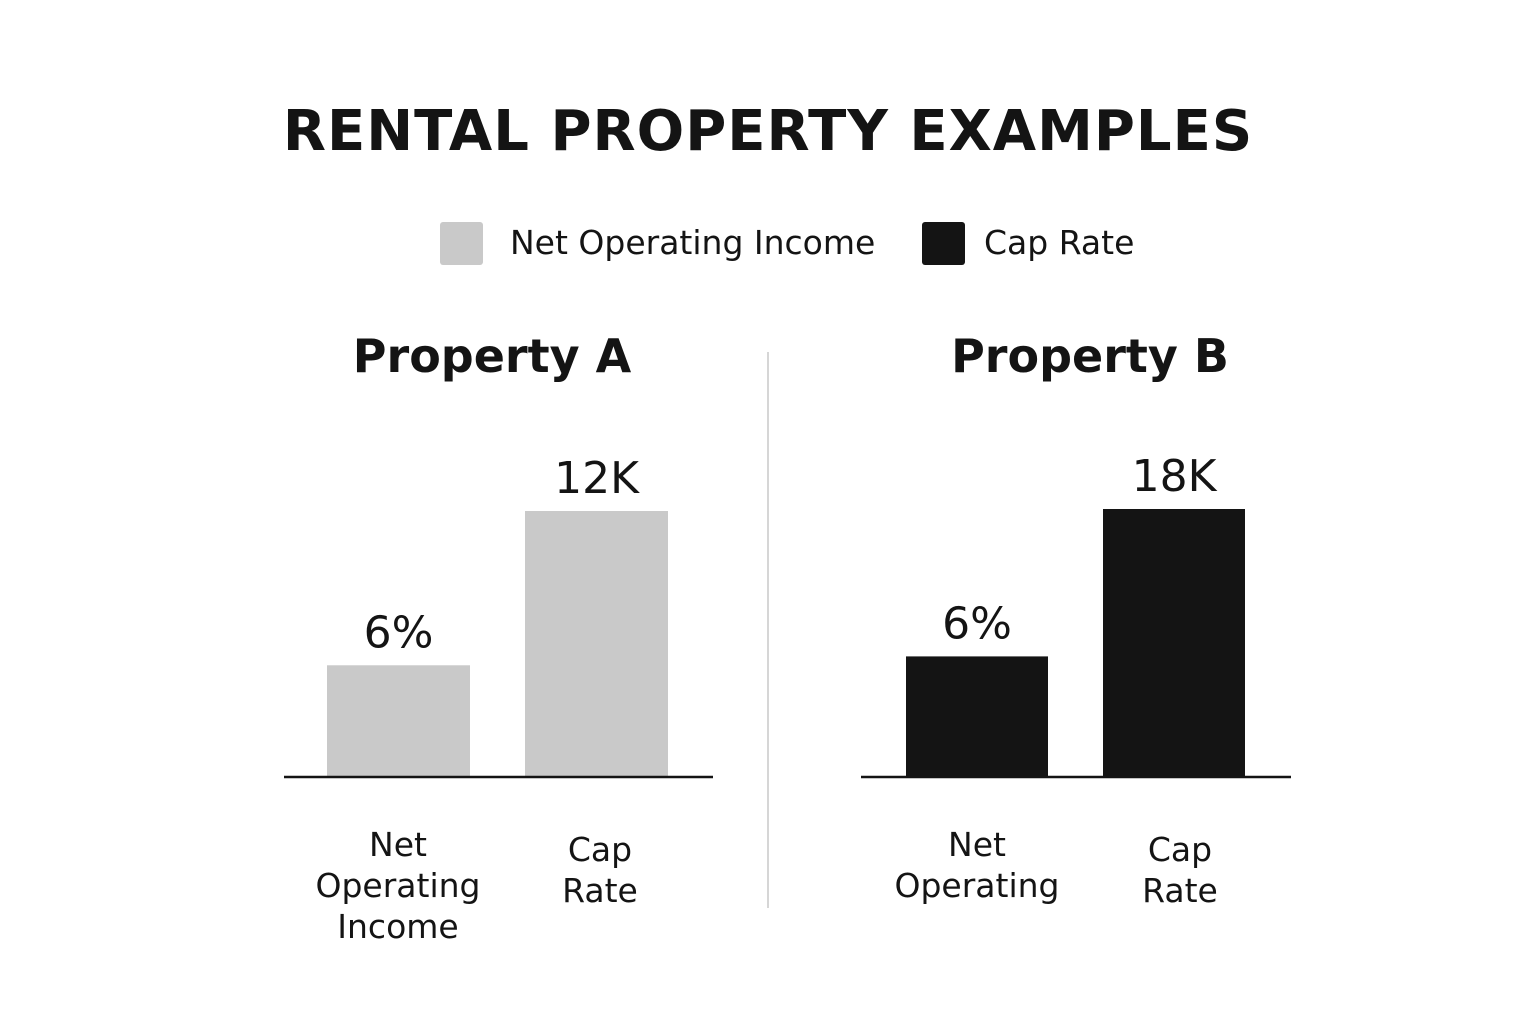 The image size is (1536, 1024). Describe the element at coordinates (1059, 242) in the screenshot. I see `legend-label-cap-rate: Cap Rate` at that location.